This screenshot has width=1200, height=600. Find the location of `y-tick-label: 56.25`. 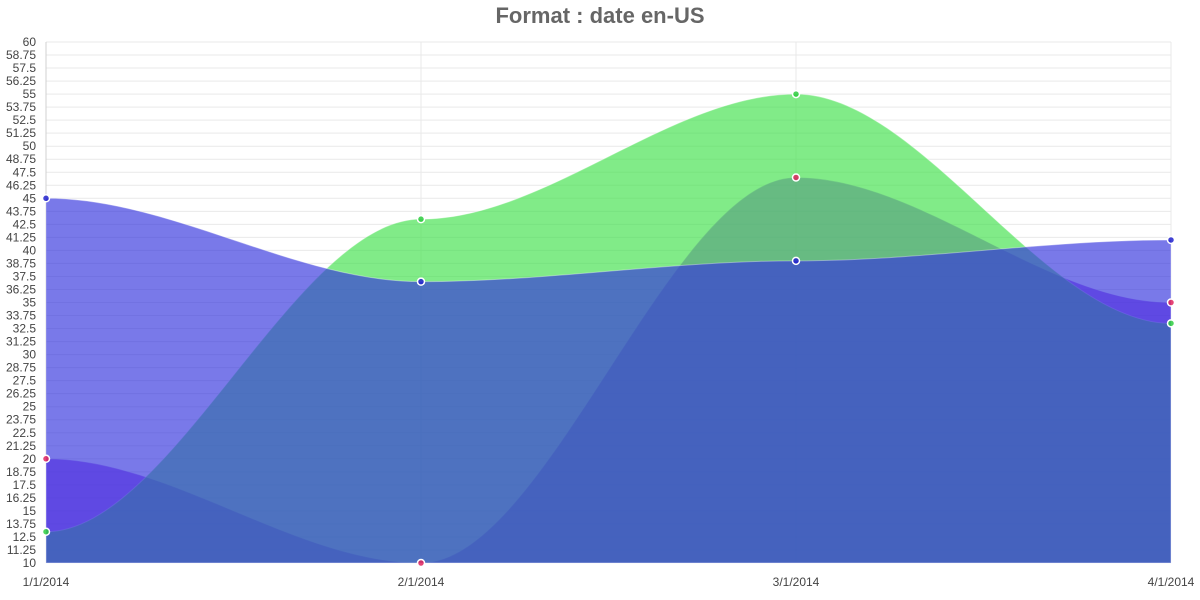

y-tick-label: 56.25 is located at coordinates (21, 81).